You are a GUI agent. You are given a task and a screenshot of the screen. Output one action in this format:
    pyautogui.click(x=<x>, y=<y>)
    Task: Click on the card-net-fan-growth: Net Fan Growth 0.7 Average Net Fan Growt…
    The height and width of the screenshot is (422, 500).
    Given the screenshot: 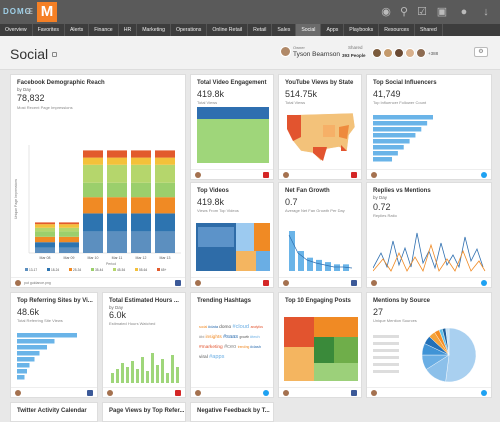 What is the action you would take?
    pyautogui.click(x=320, y=235)
    